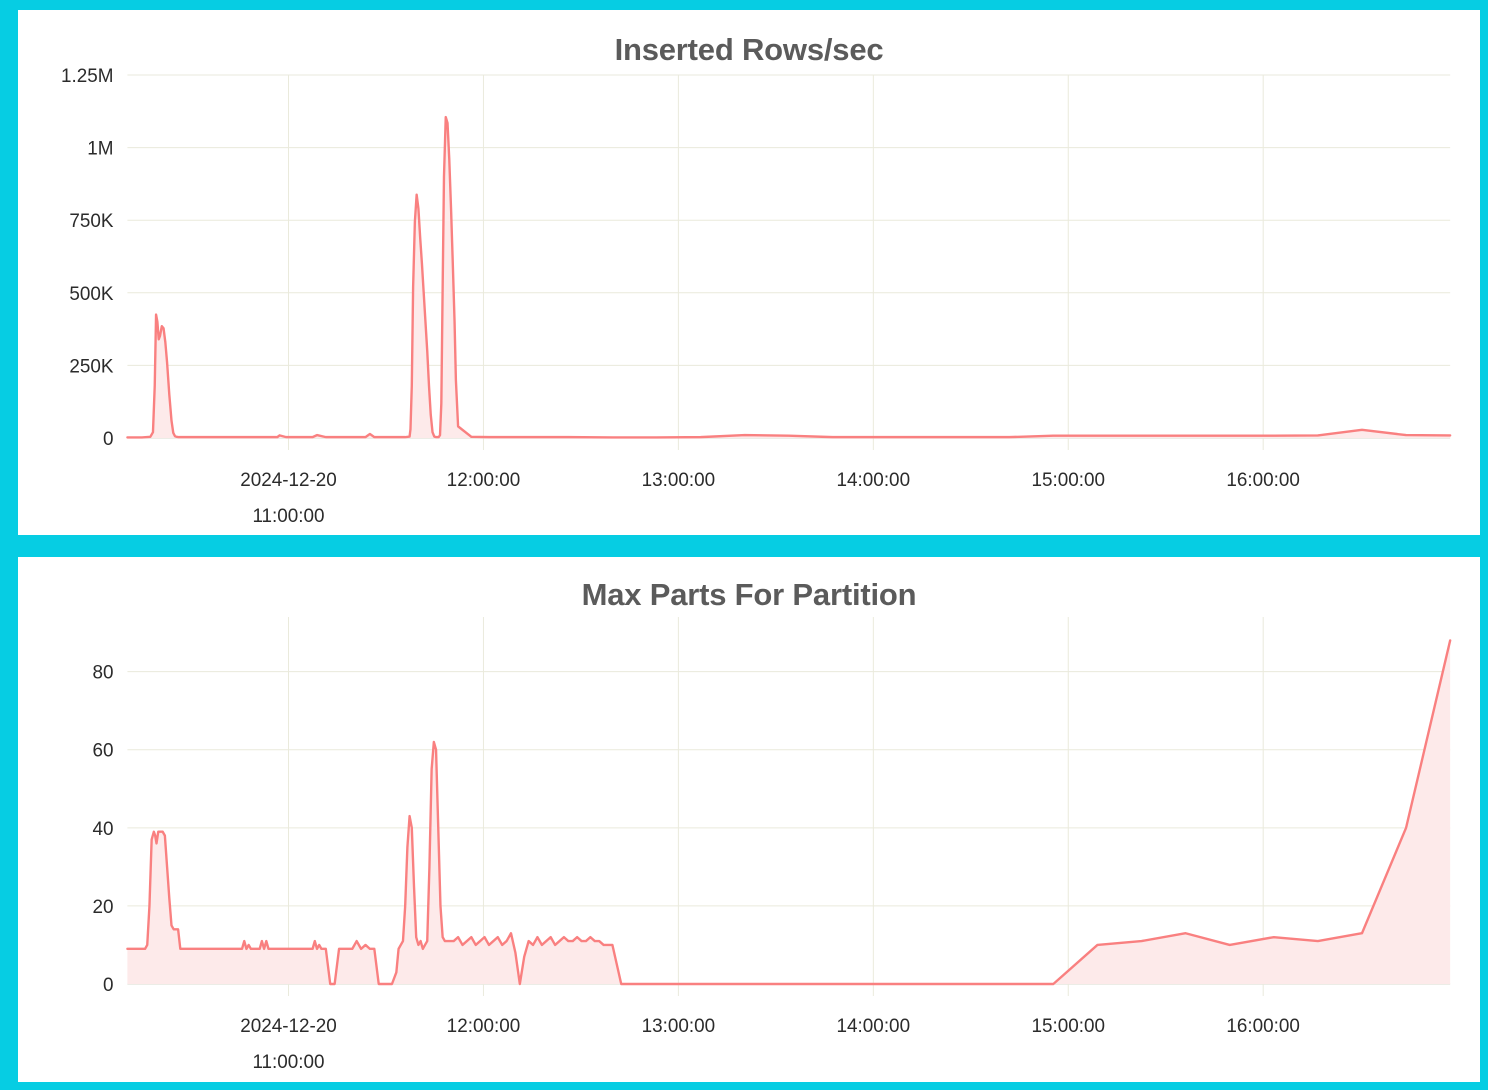 This screenshot has width=1488, height=1090. What do you see at coordinates (91, 294) in the screenshot?
I see `y-axis-tick-label: 500K` at bounding box center [91, 294].